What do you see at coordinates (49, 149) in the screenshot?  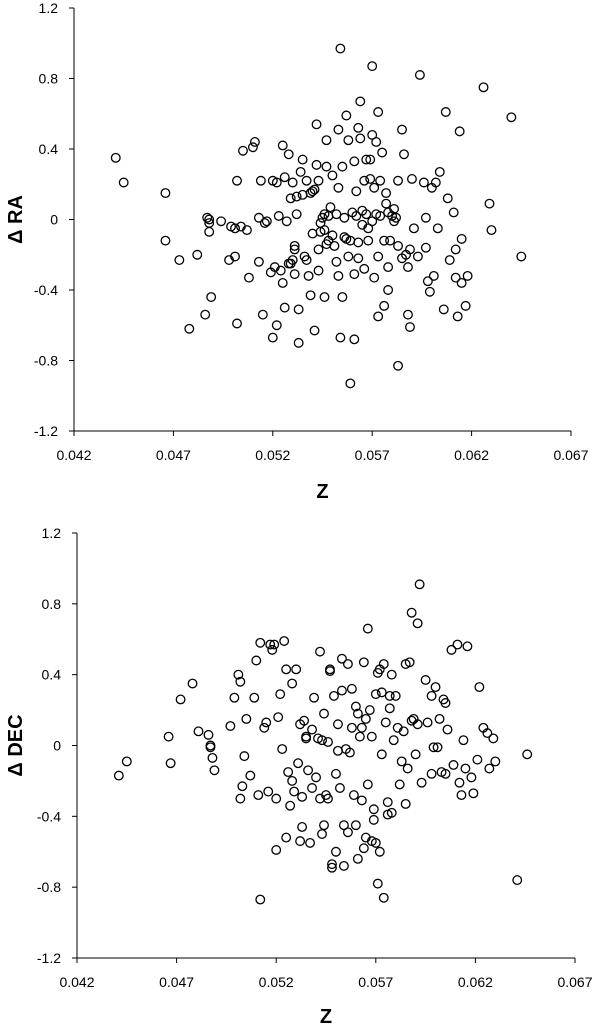 I see `y-tick-label: 0.4` at bounding box center [49, 149].